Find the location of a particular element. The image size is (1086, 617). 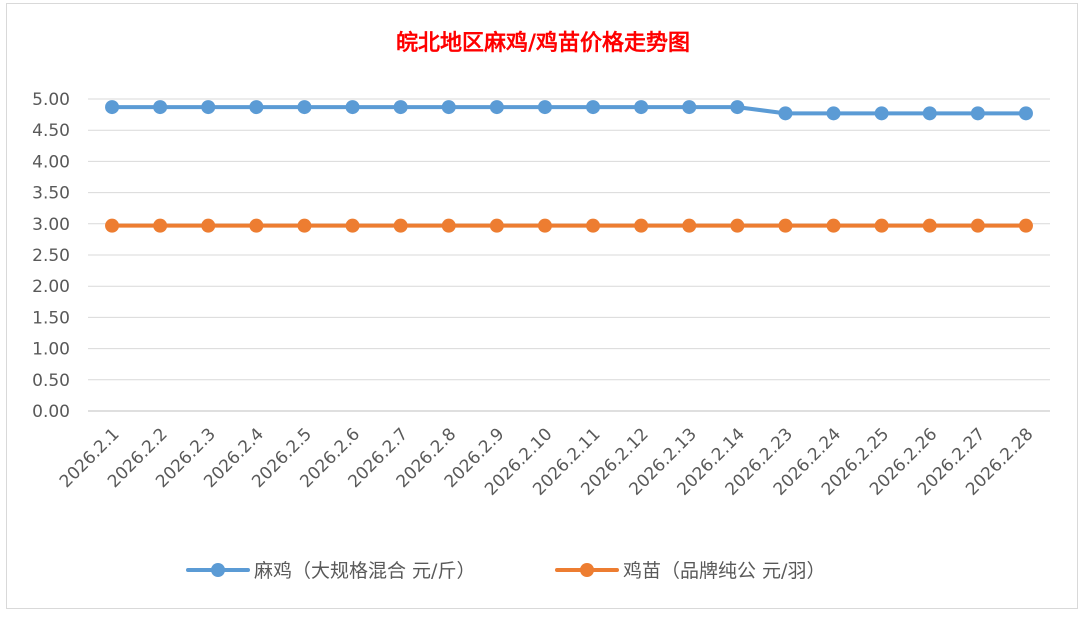

y-tick-label: 2.00 is located at coordinates (51, 287).